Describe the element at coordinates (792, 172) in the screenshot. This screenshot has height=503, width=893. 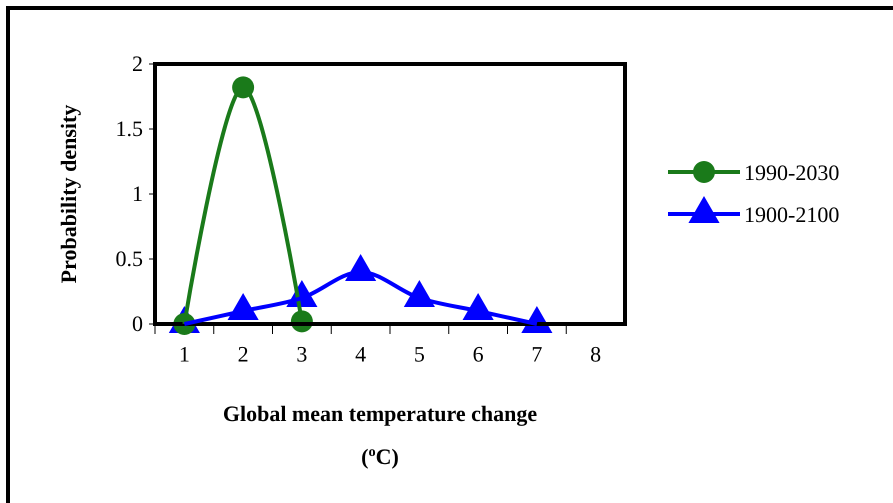
I see `legend-label: 1990-2030` at that location.